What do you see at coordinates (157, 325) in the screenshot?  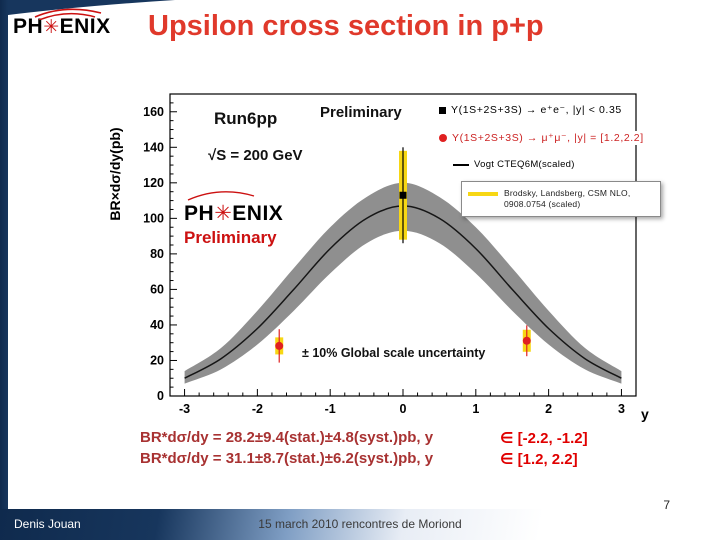 I see `y-tick-label: 40` at bounding box center [157, 325].